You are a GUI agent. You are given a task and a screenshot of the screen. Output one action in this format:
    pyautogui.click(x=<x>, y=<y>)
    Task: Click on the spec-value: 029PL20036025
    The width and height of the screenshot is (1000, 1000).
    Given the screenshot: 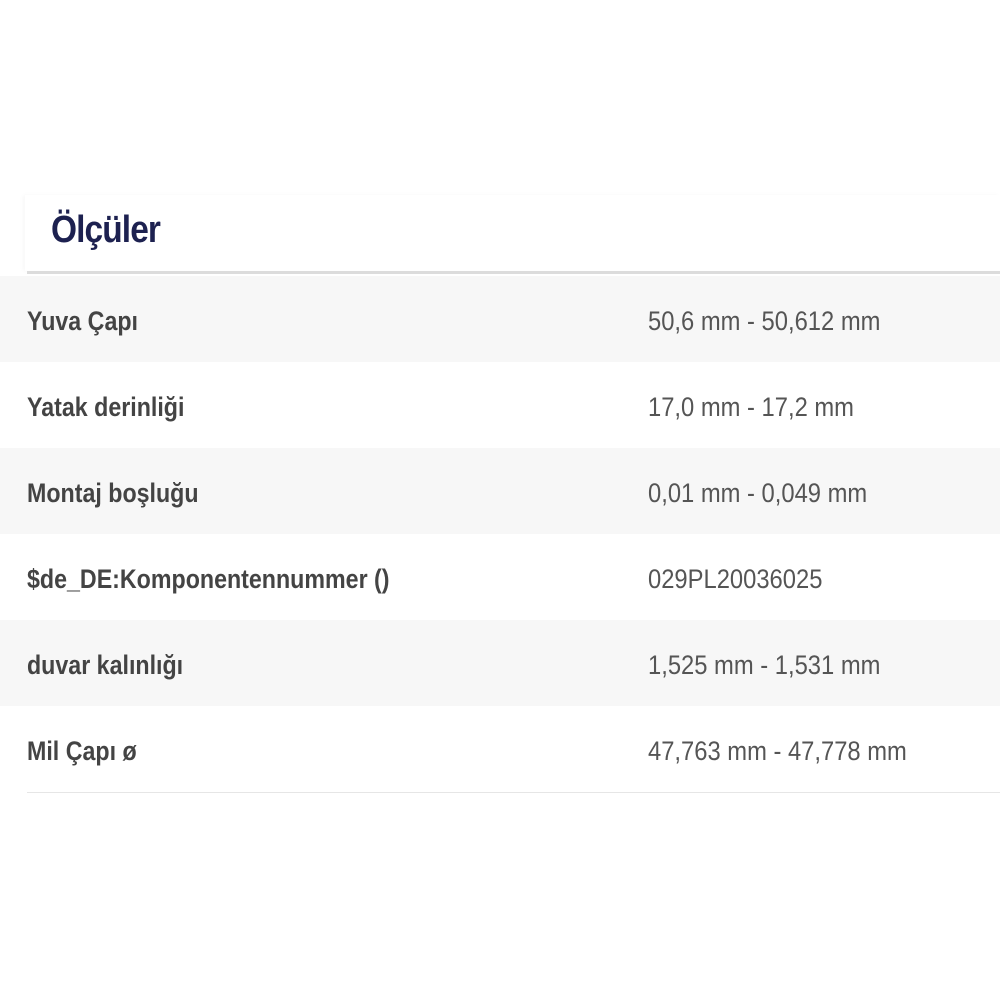 What is the action you would take?
    pyautogui.click(x=735, y=579)
    